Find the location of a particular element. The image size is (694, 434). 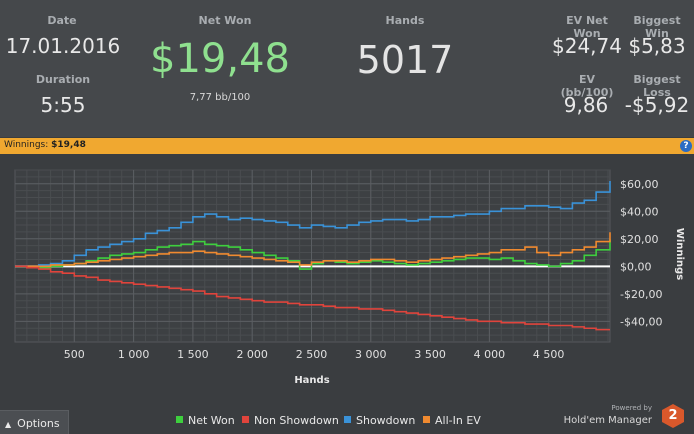

y-axis-title: Winnings is located at coordinates (679, 254).